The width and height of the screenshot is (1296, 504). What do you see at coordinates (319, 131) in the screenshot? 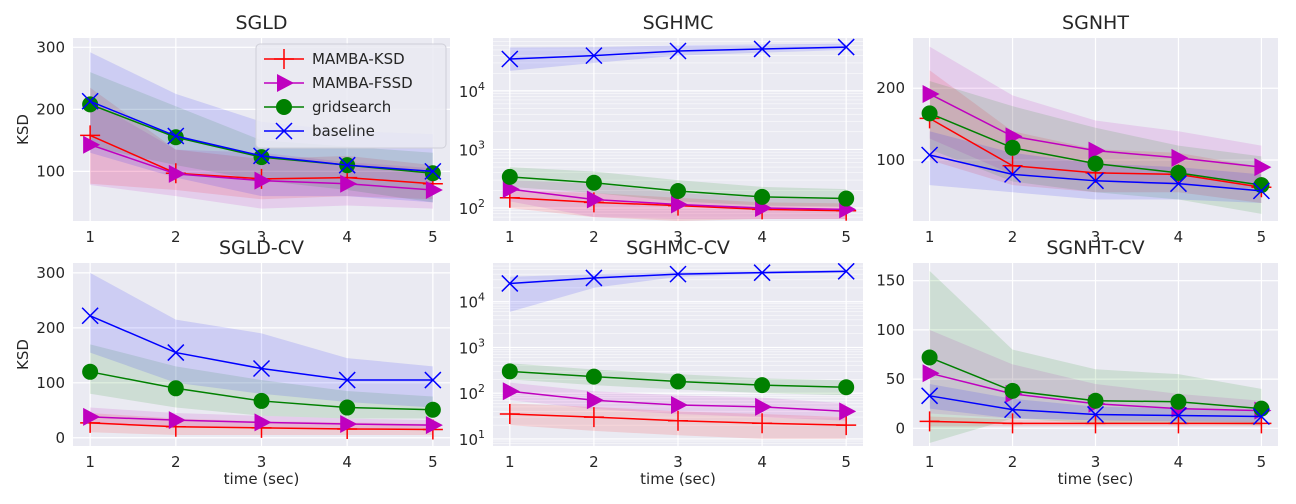
I see `legend-item-baseline: baseline` at bounding box center [319, 131].